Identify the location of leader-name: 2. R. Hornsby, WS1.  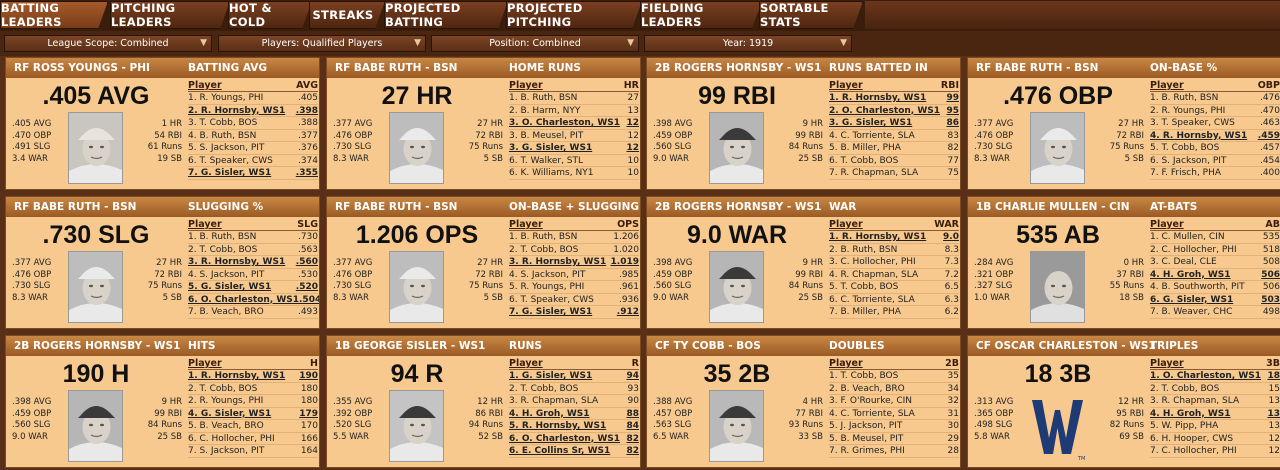
(237, 110).